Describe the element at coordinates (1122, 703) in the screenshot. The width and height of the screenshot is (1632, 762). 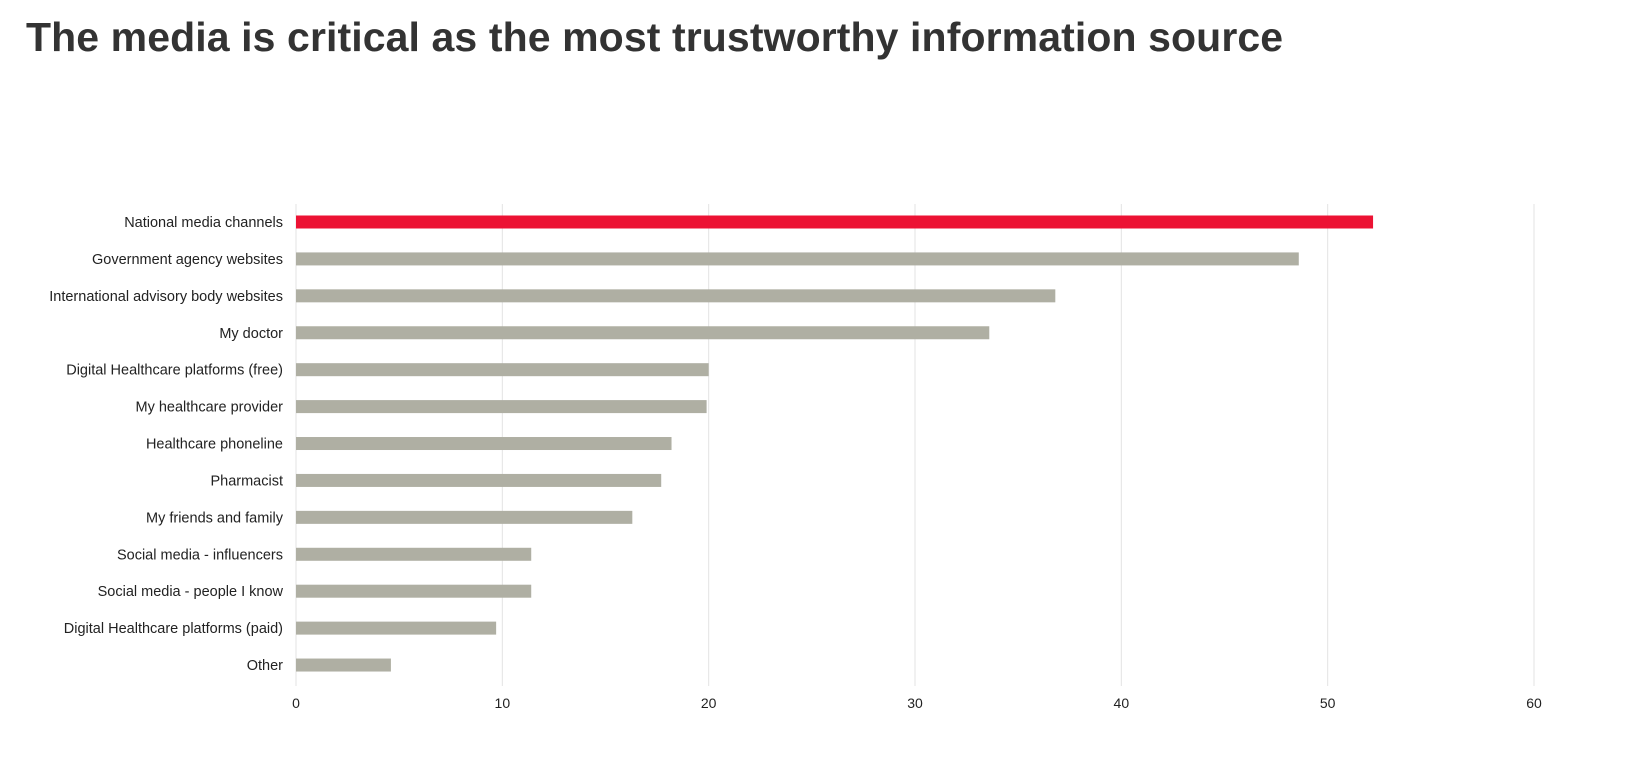
I see `x-tick-label: 40` at that location.